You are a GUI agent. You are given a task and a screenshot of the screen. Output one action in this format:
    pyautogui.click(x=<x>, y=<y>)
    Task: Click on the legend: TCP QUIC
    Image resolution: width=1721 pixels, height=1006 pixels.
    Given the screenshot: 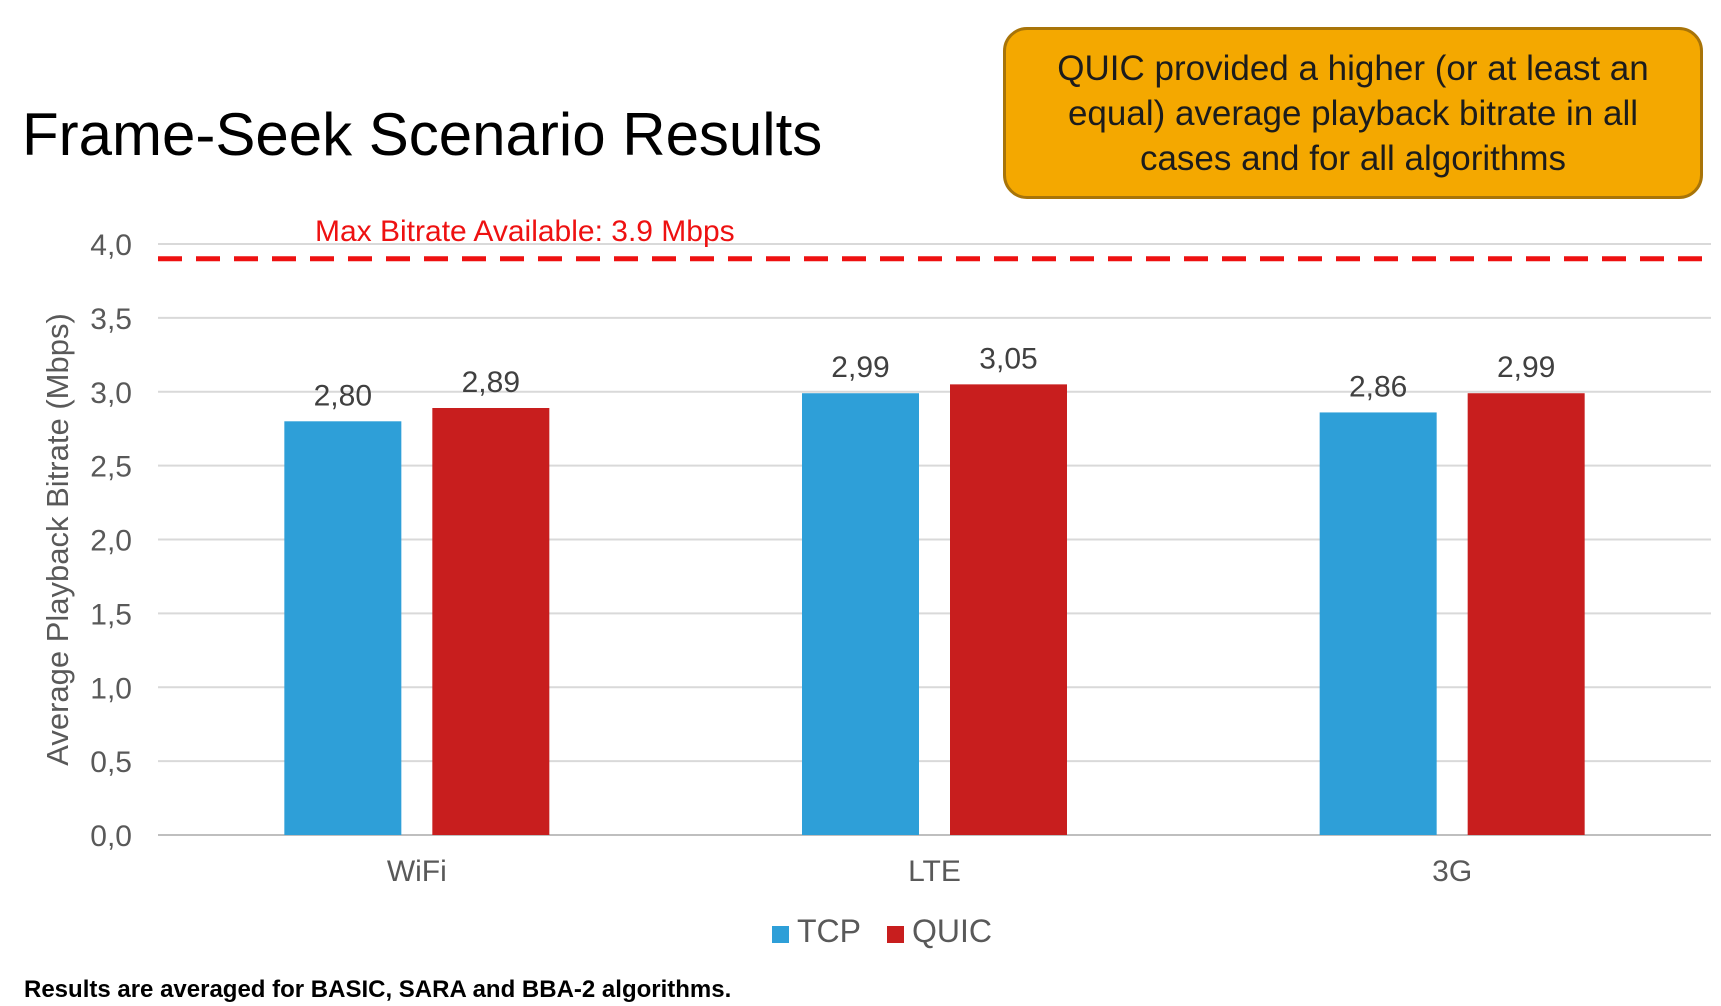 What is the action you would take?
    pyautogui.click(x=882, y=931)
    